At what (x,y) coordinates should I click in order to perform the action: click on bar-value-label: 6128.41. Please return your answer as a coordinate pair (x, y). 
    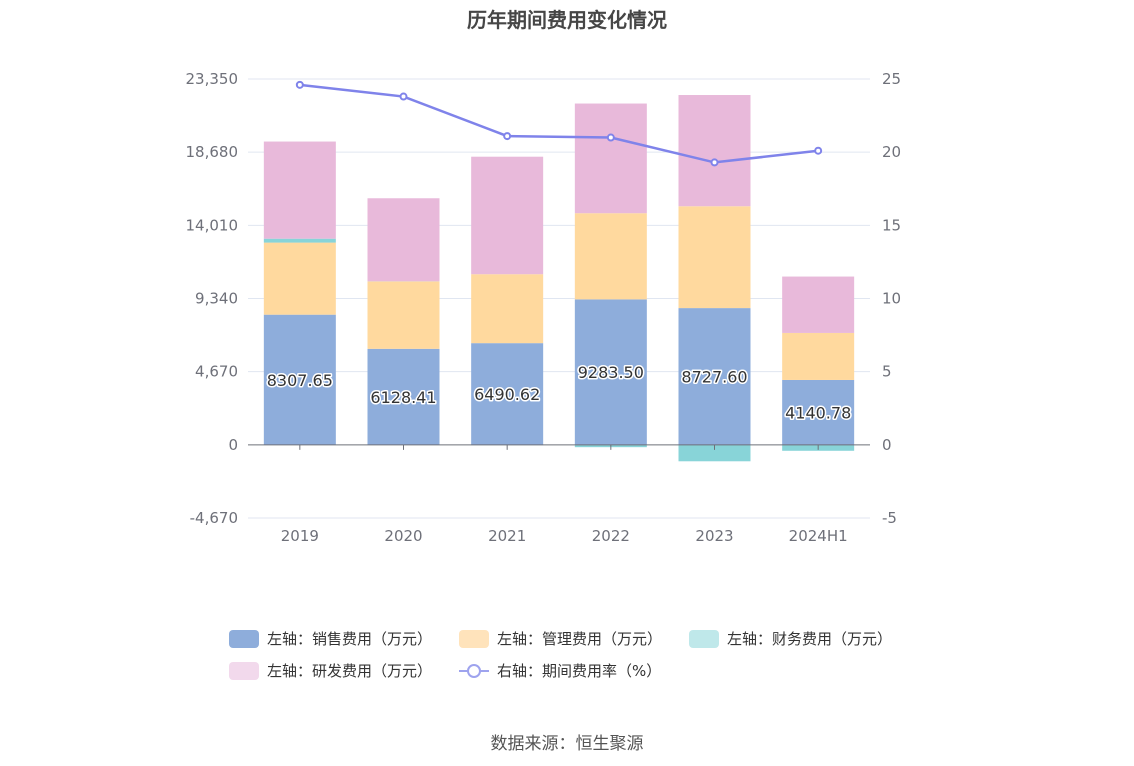
    Looking at the image, I should click on (403, 397).